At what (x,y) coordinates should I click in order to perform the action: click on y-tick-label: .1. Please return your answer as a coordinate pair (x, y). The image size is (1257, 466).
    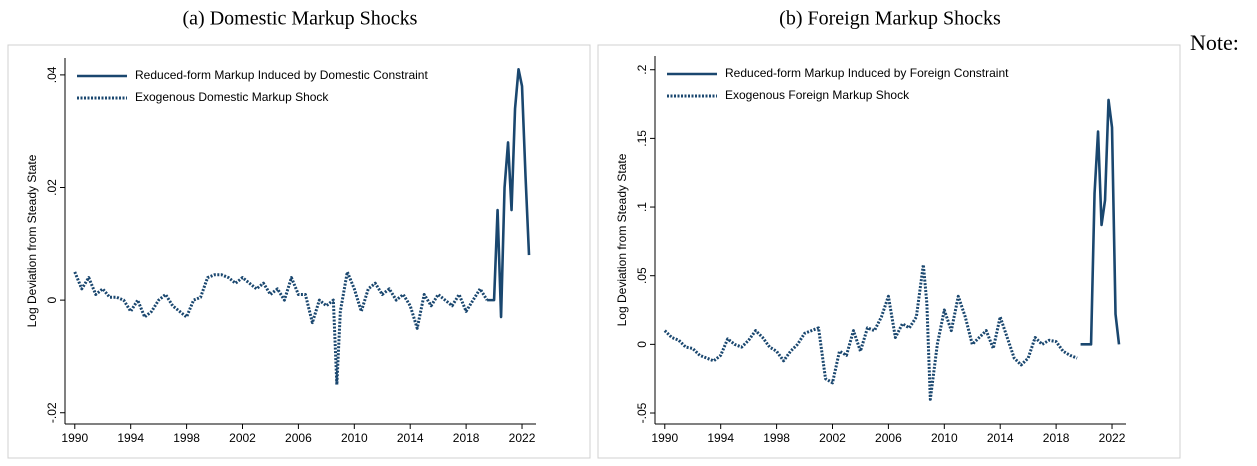
    Looking at the image, I should click on (642, 207).